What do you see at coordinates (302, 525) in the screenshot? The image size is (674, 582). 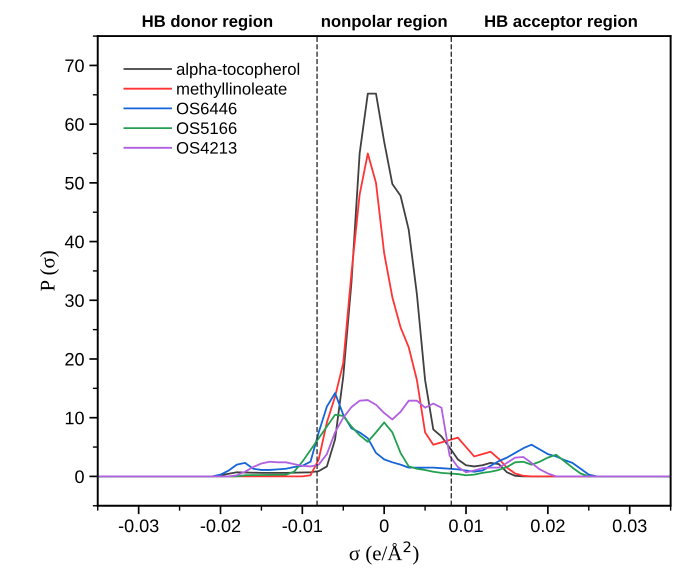 I see `x-tick-label: -0.01` at bounding box center [302, 525].